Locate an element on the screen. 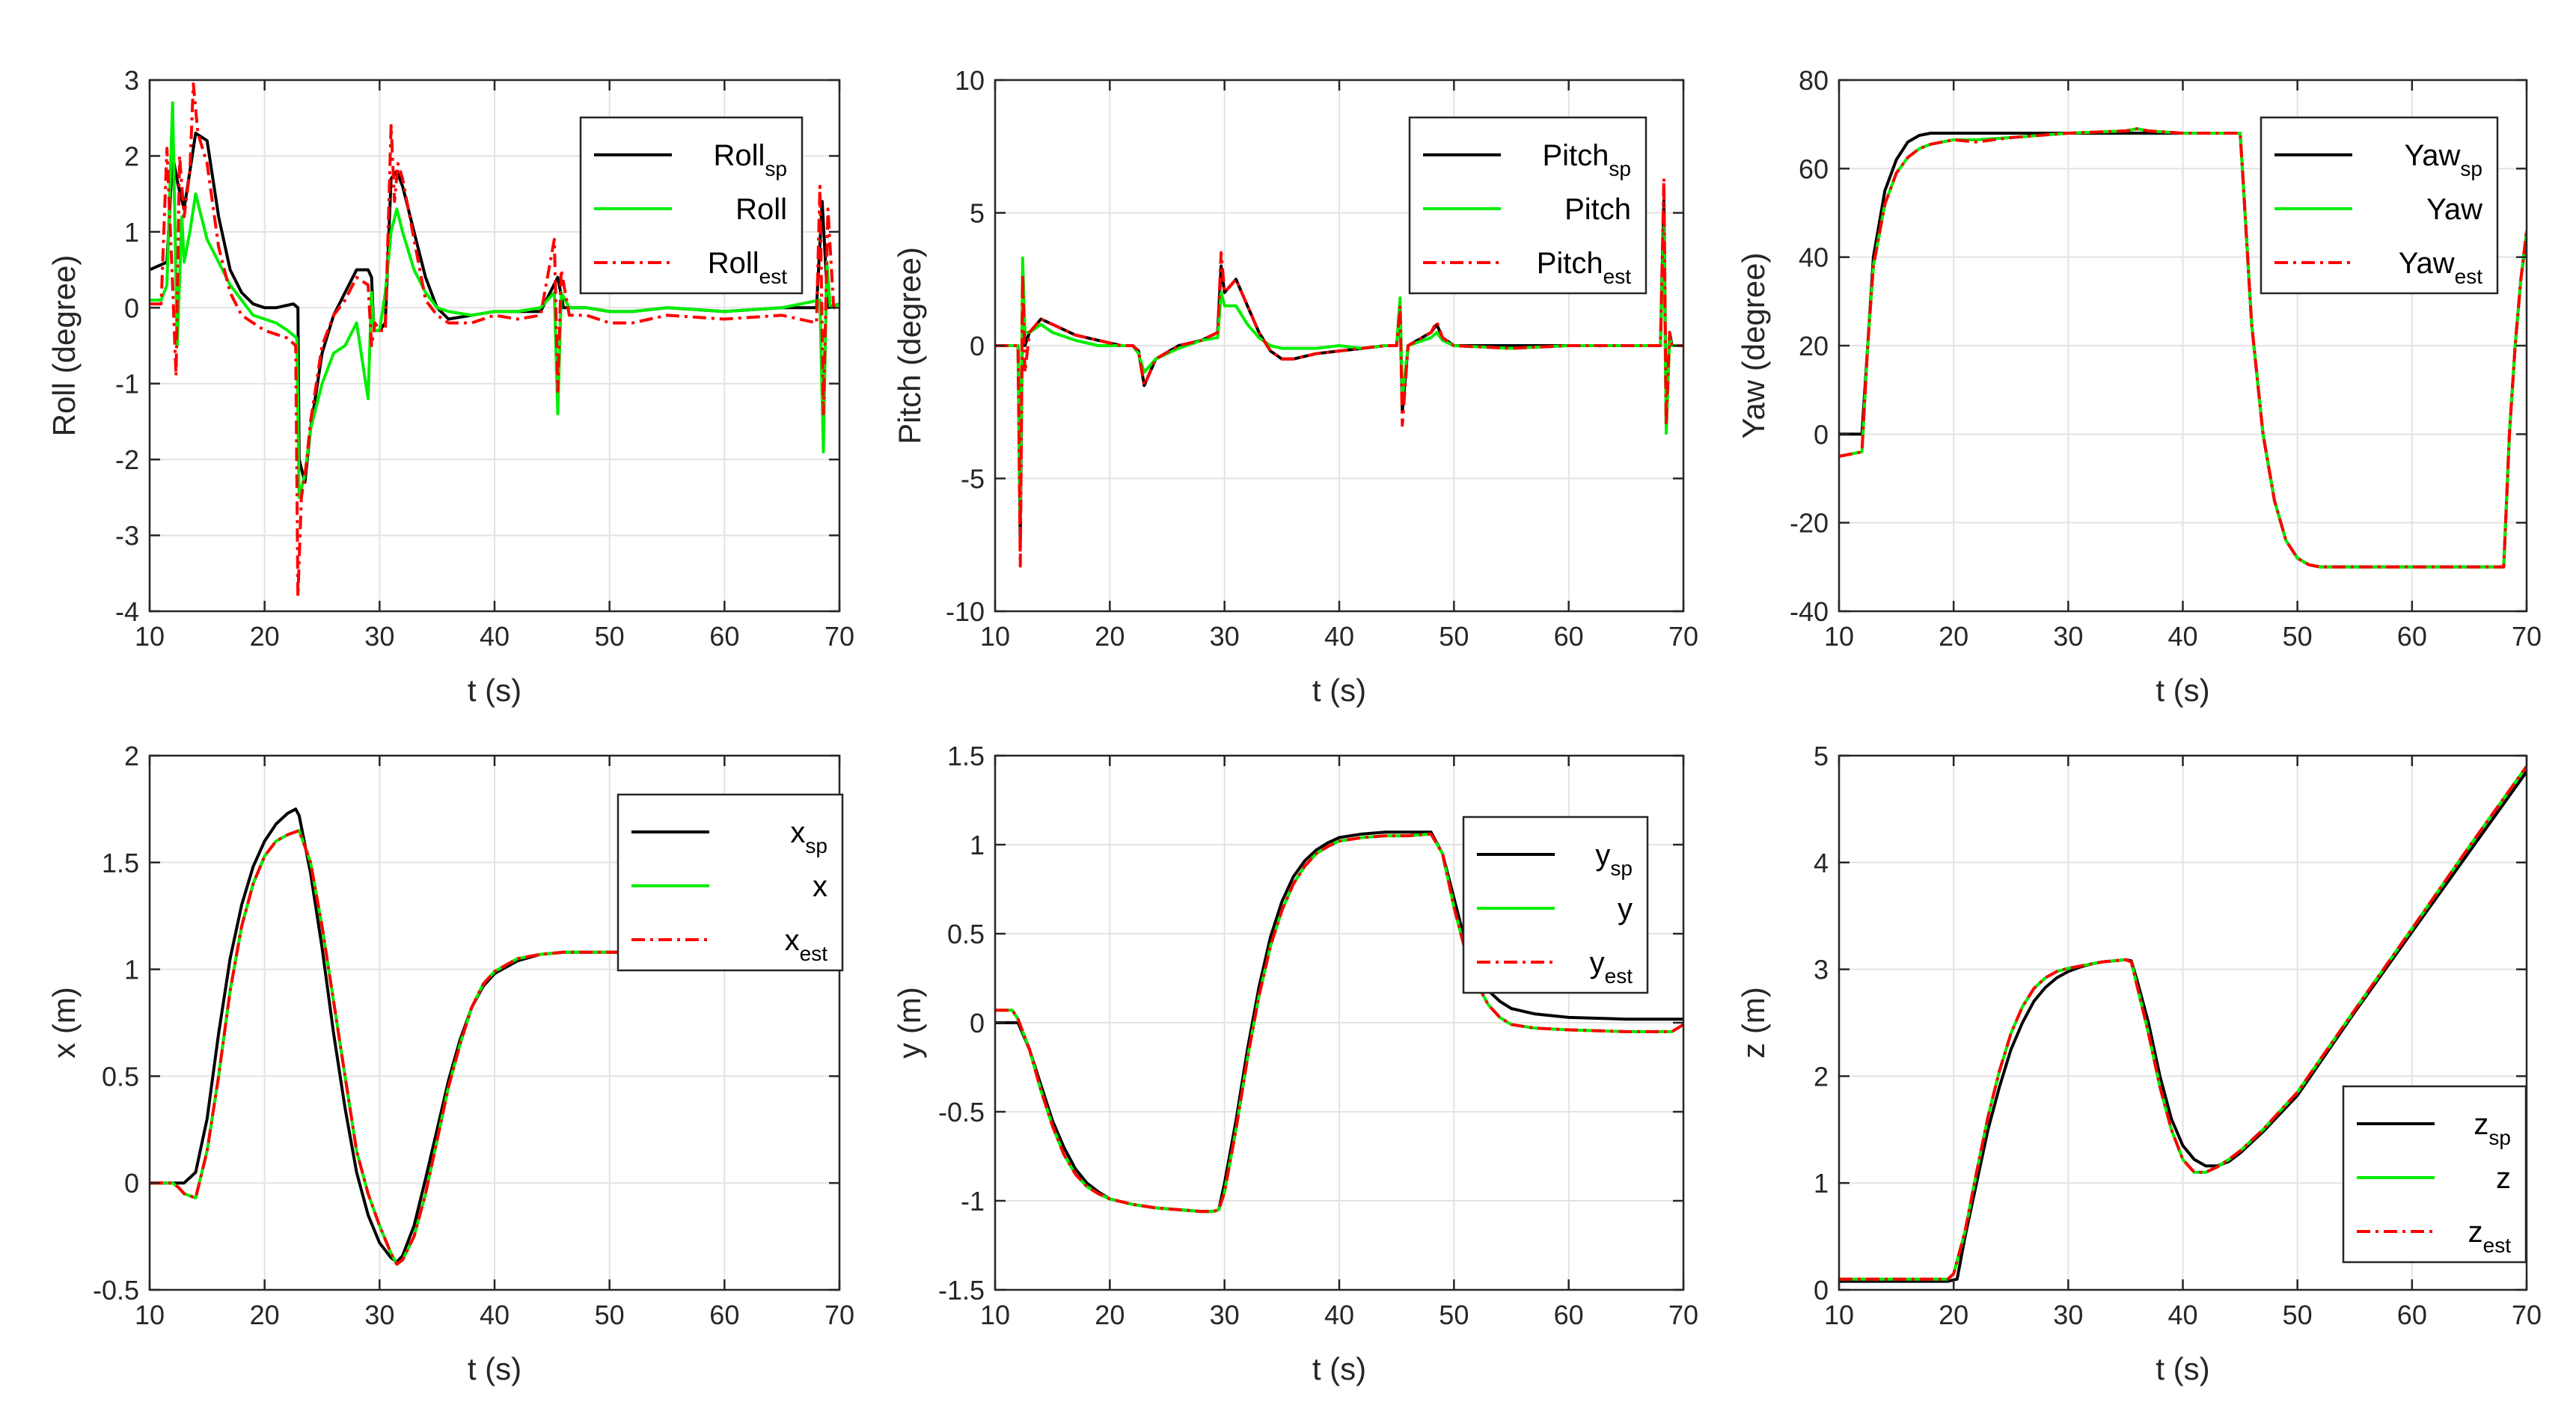 The height and width of the screenshot is (1426, 2576). y-tick-label: -40 is located at coordinates (1809, 611).